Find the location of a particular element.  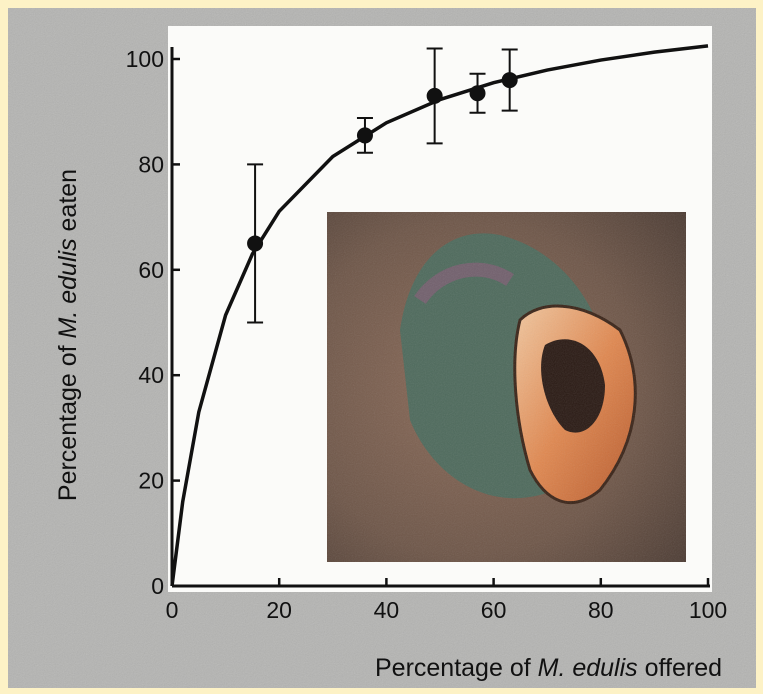

x-tick-label: 40 is located at coordinates (387, 610).